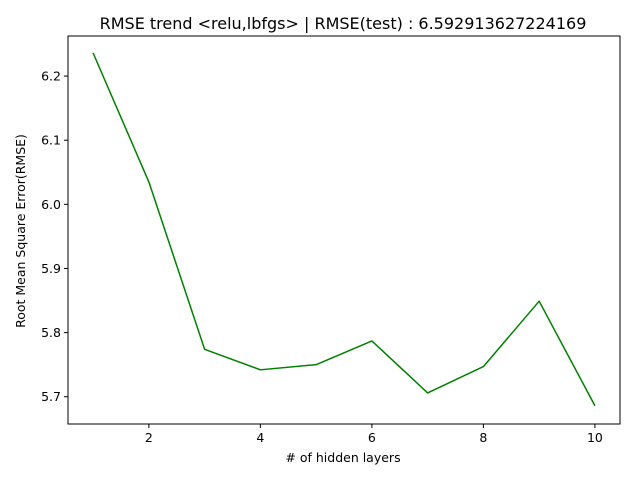 The image size is (640, 480). I want to click on y-axis-ticks: 5.7 5.8 5.9 6.0 6.1 6.2, so click(54, 236).